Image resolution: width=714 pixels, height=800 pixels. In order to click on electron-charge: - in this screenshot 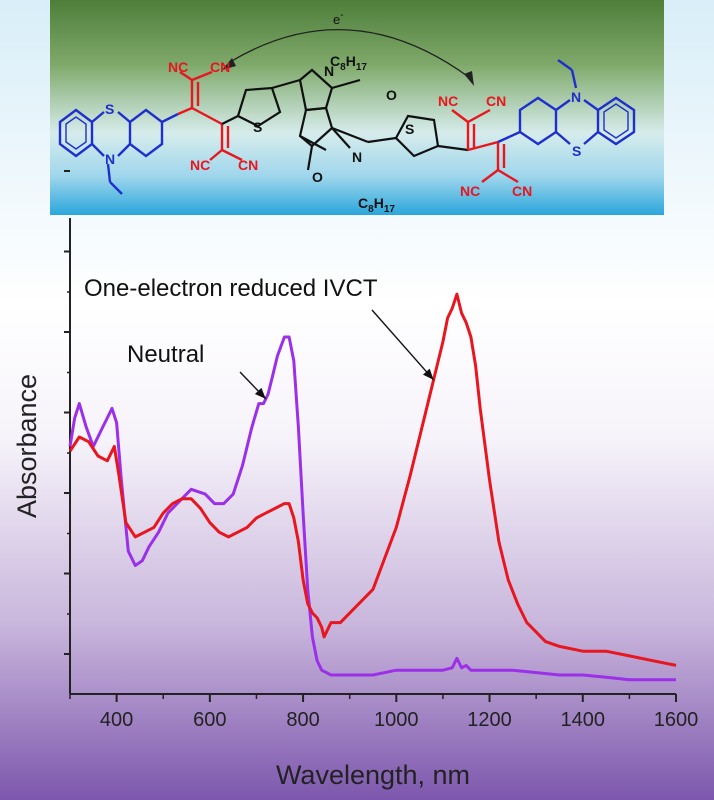, I will do `click(341, 15)`.